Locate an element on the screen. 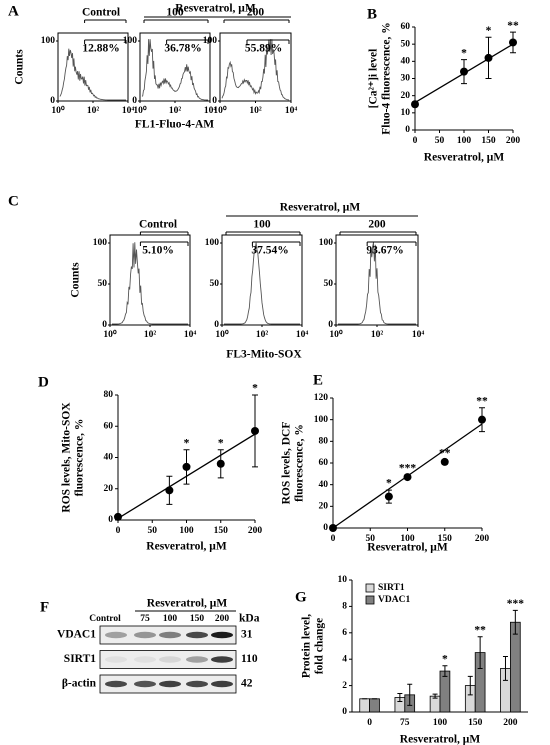  protein-label: SIRT1 is located at coordinates (80, 659).